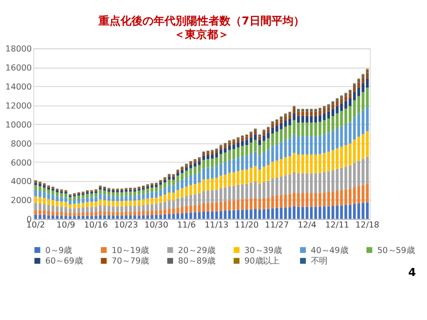 The width and height of the screenshot is (427, 320). Describe the element at coordinates (337, 225) in the screenshot. I see `x-tick-label: 12/11` at that location.